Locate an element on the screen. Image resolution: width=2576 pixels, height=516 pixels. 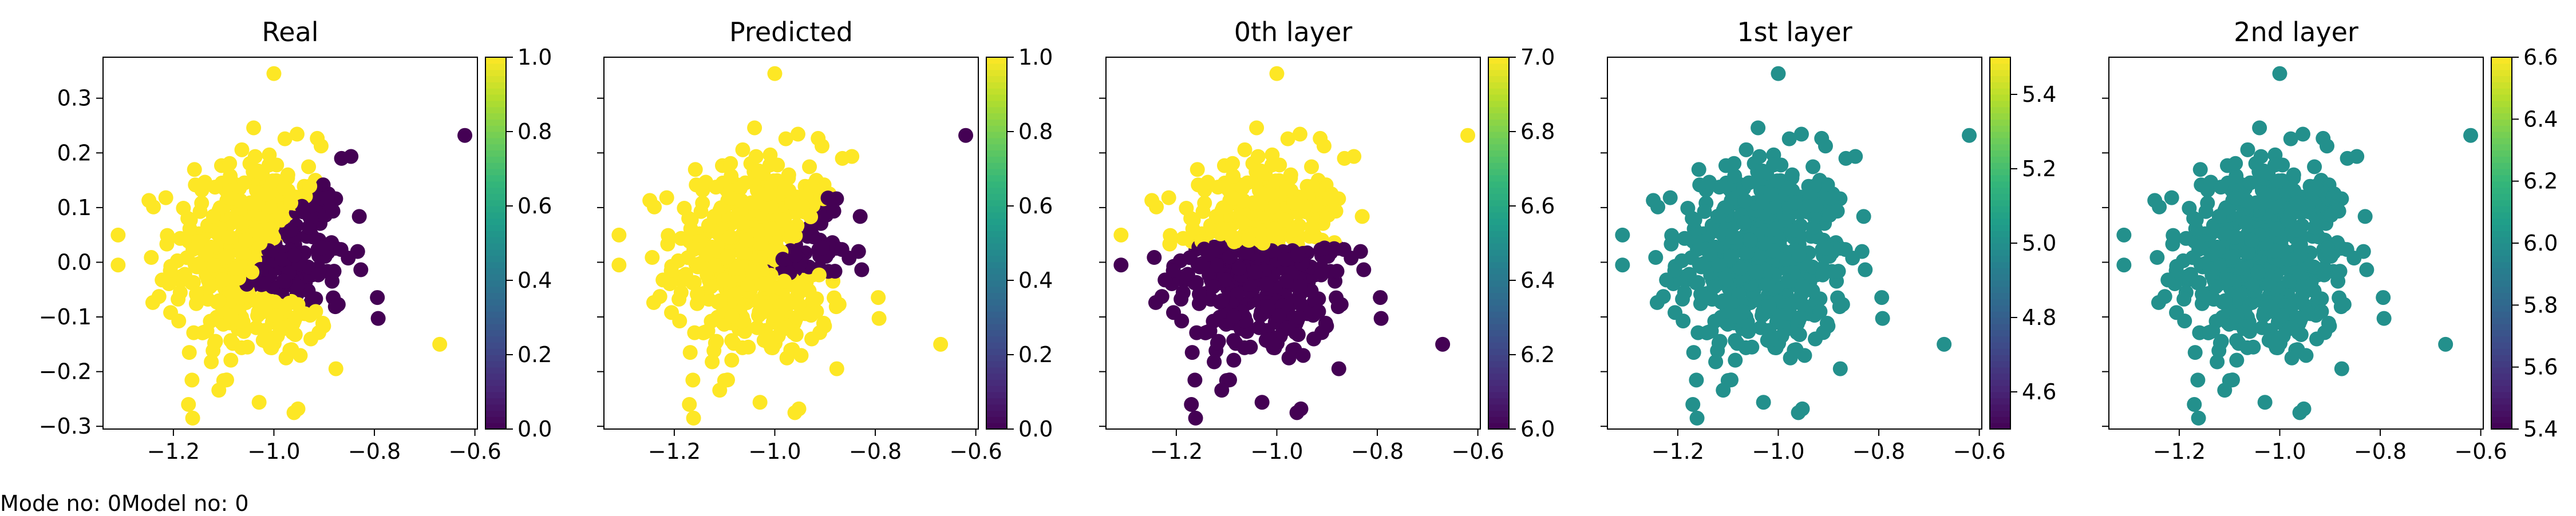
colorbar-tick-label: 5.0 is located at coordinates (2039, 243).